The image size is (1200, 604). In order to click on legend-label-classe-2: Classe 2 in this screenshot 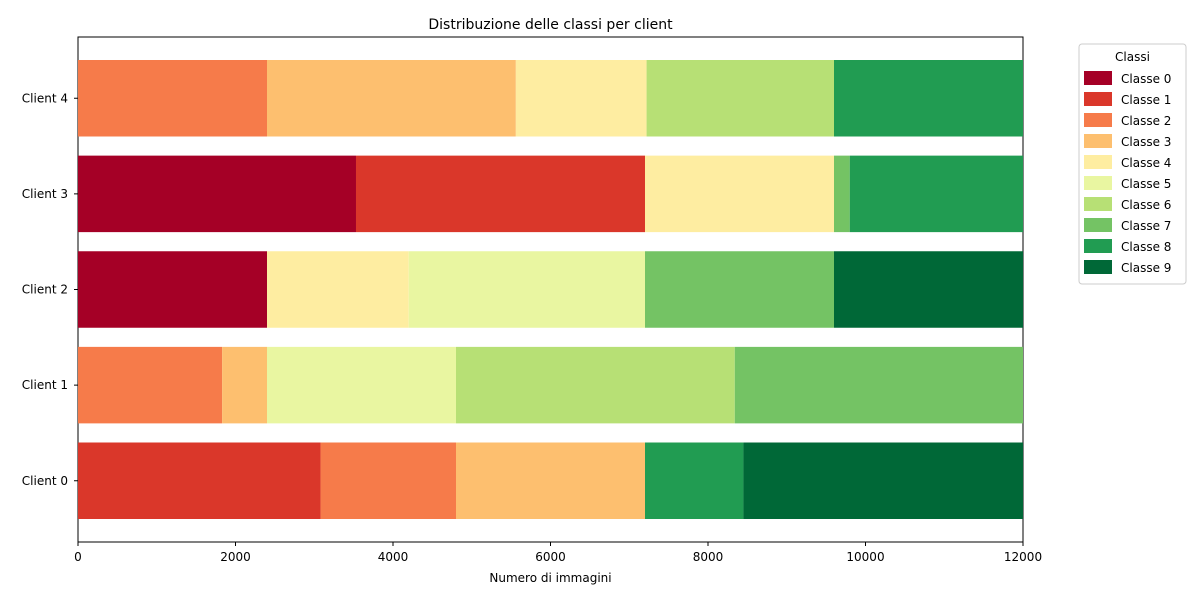, I will do `click(1146, 121)`.